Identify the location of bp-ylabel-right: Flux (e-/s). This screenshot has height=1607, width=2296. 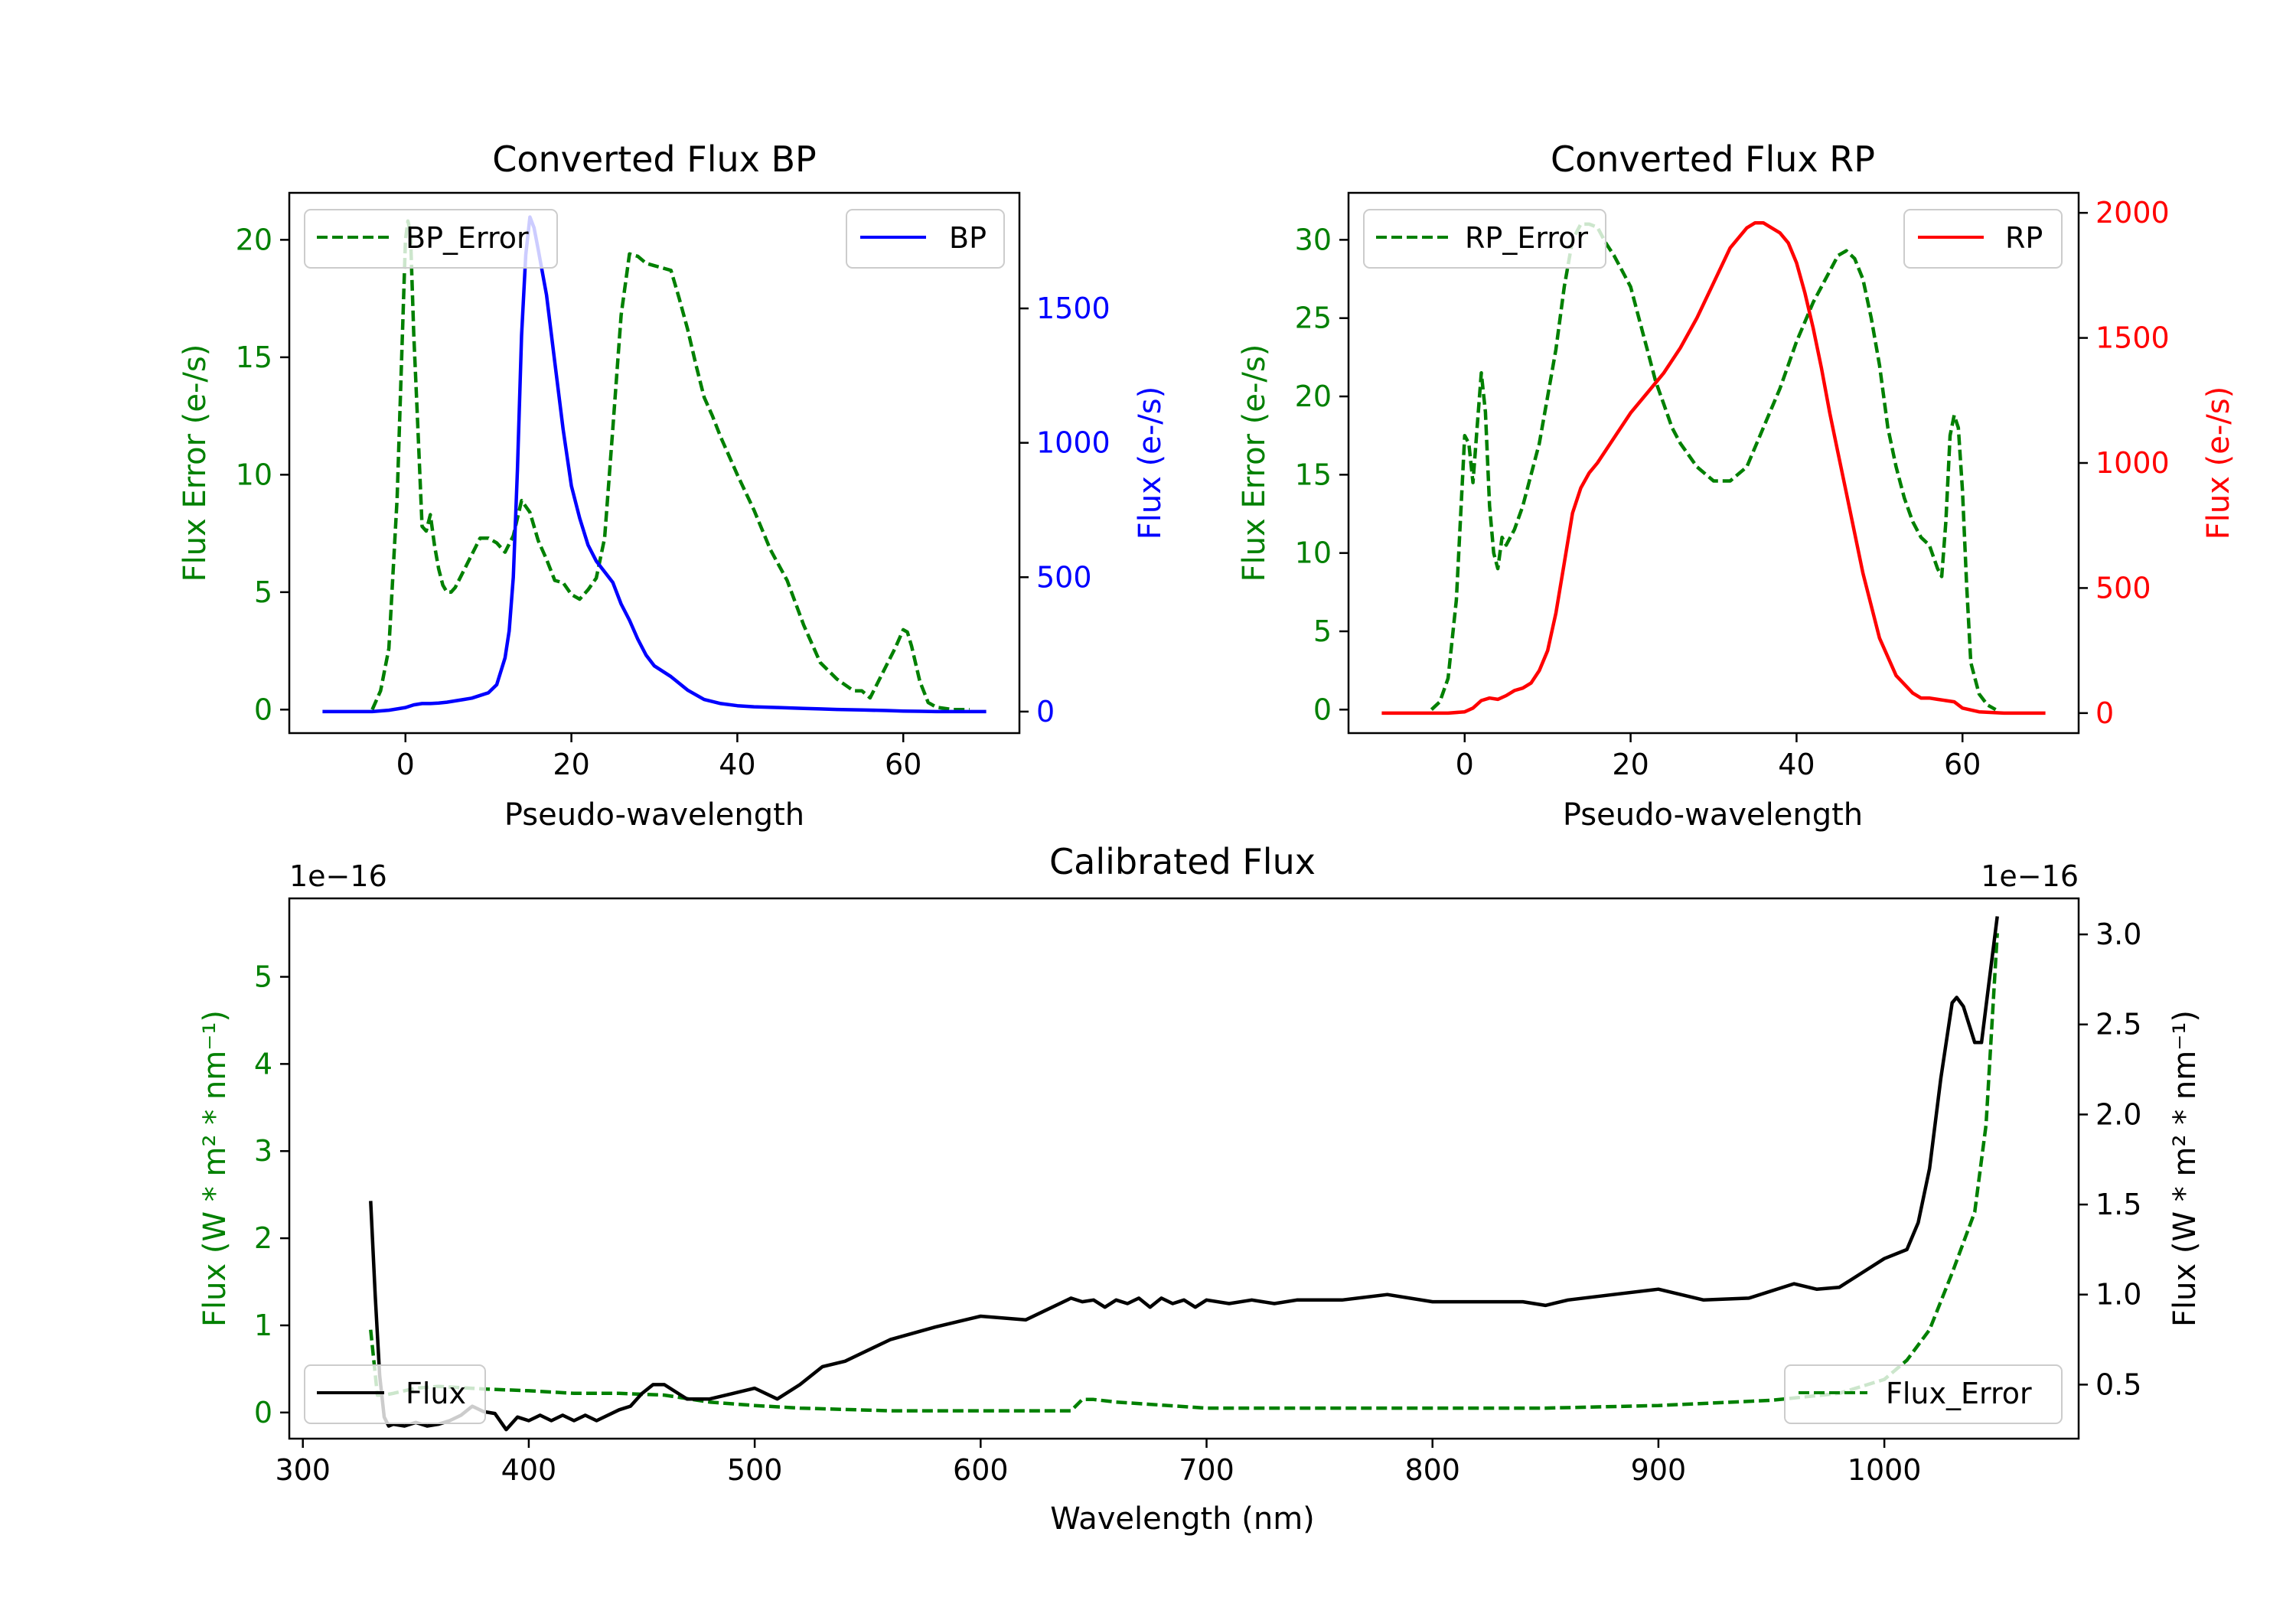
(1150, 463).